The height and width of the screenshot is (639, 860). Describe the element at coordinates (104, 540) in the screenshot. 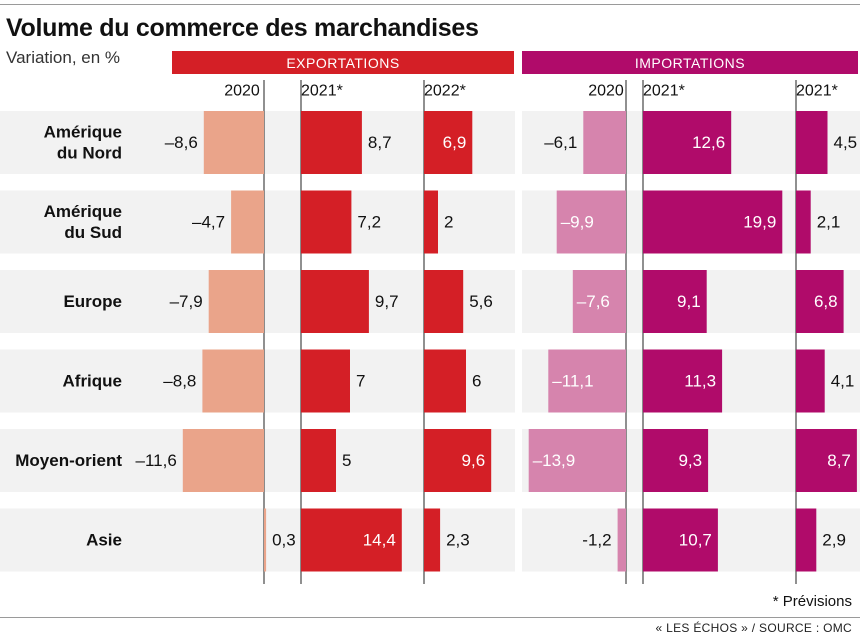

I see `category-label: Asie` at that location.